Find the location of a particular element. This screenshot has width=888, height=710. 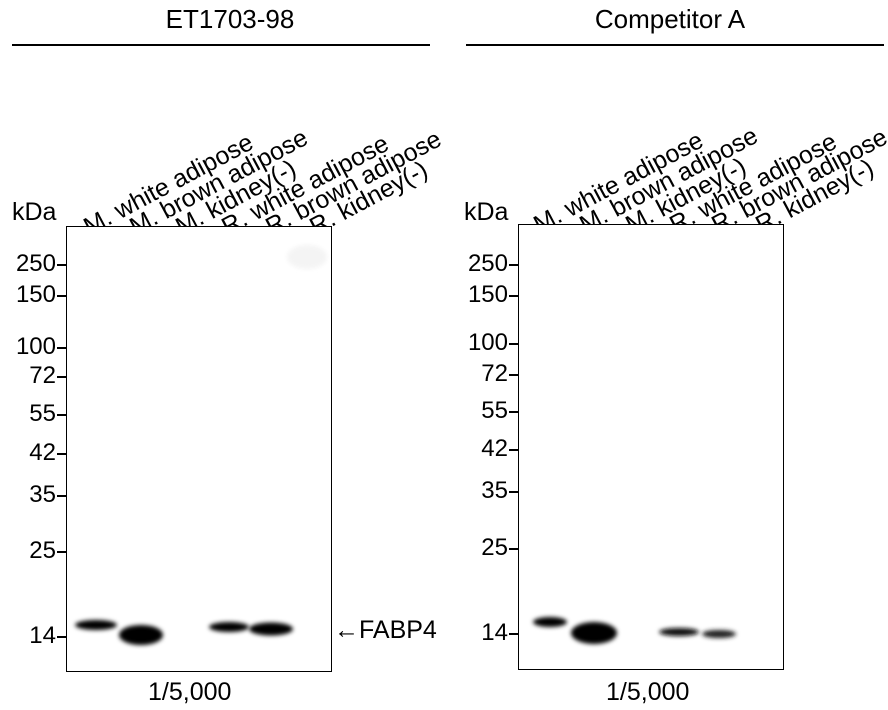

fabp4-band-label: ←FABP4 is located at coordinates (385, 630).